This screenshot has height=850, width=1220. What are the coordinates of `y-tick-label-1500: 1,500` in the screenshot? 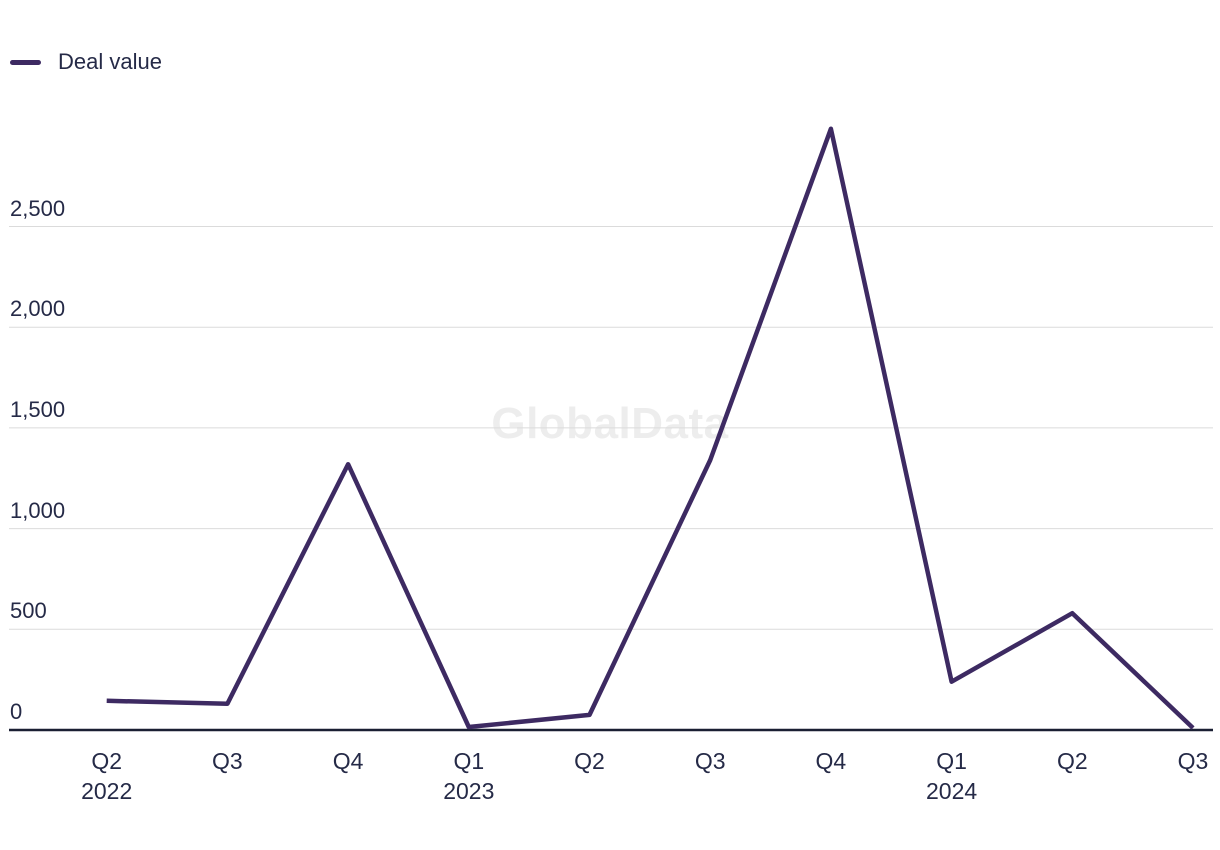 It's located at (38, 409).